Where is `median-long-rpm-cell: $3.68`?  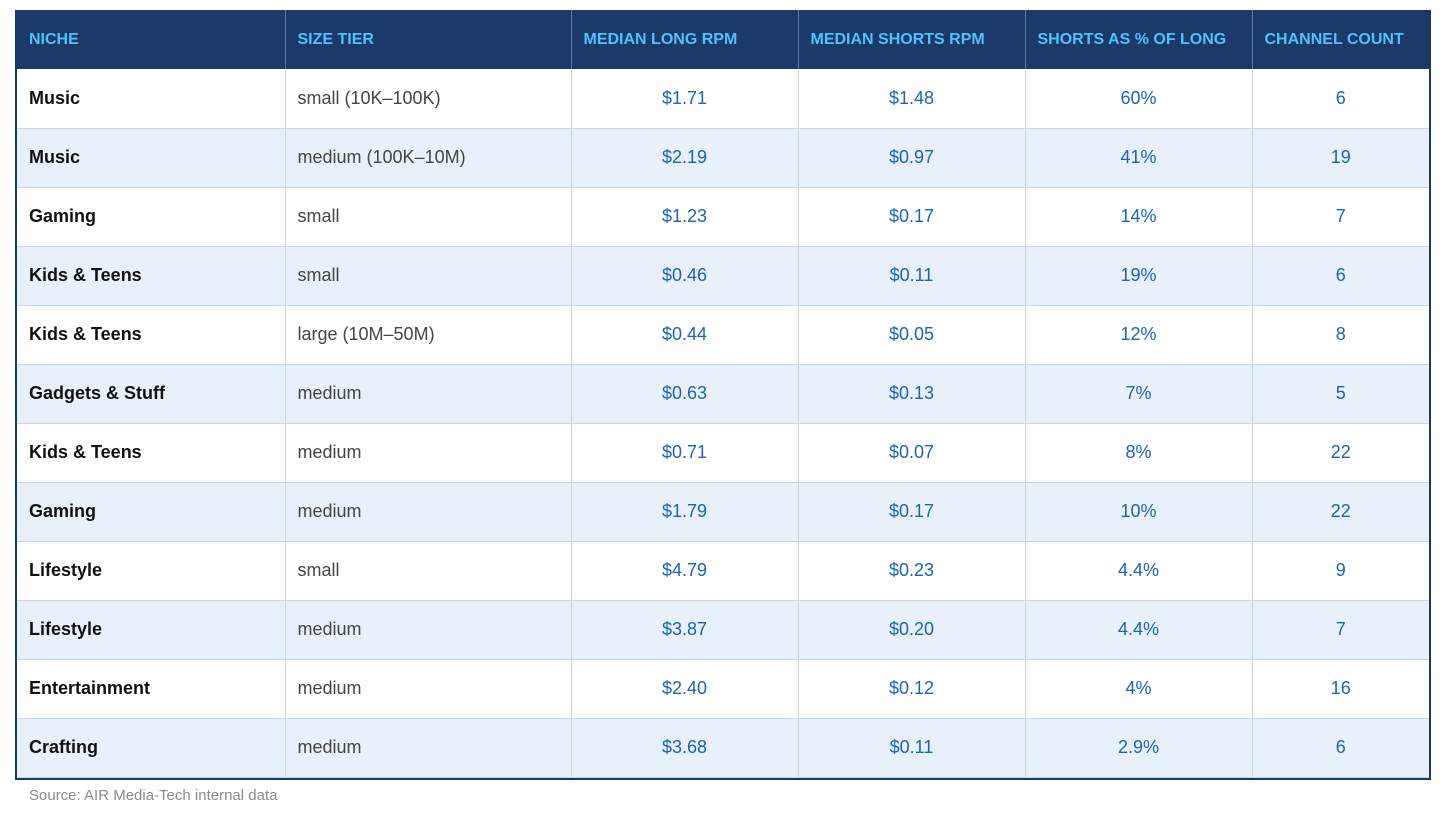 median-long-rpm-cell: $3.68 is located at coordinates (685, 748).